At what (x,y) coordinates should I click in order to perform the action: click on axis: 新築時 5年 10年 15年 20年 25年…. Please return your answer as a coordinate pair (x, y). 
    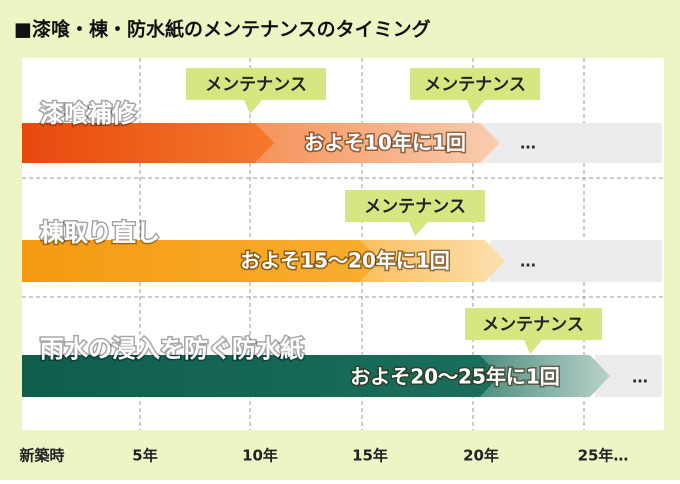
    Looking at the image, I should click on (323, 456).